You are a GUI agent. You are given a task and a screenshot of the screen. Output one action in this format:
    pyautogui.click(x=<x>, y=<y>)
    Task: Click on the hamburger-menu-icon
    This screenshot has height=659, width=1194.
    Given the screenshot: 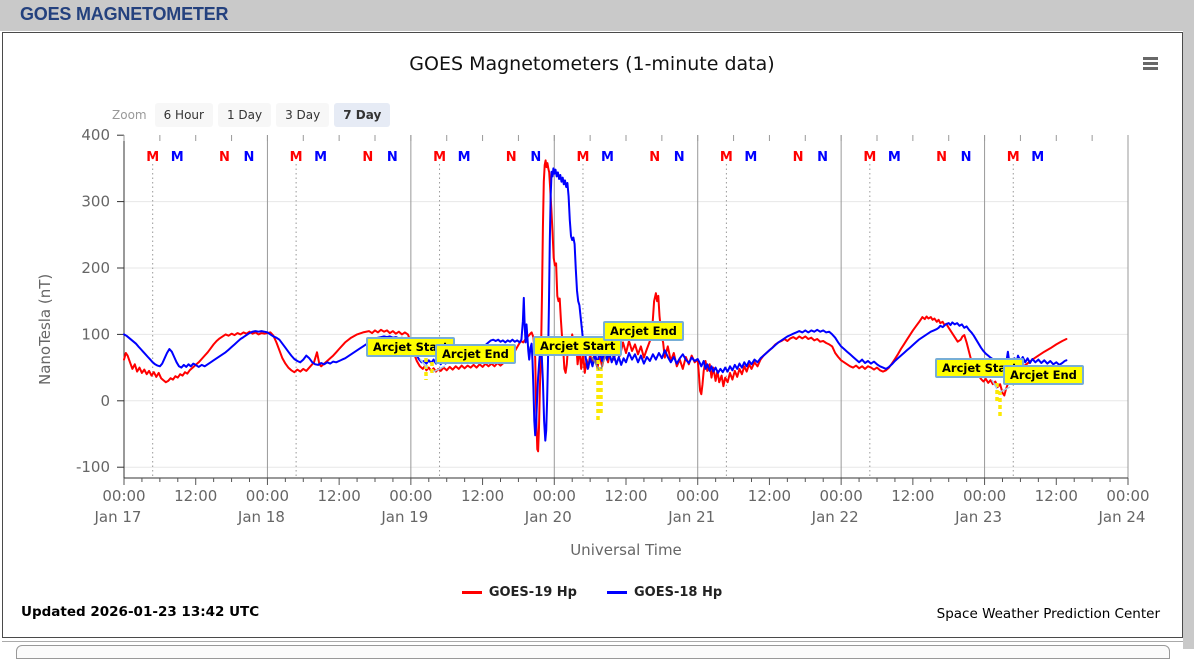 What is the action you would take?
    pyautogui.click(x=1151, y=64)
    